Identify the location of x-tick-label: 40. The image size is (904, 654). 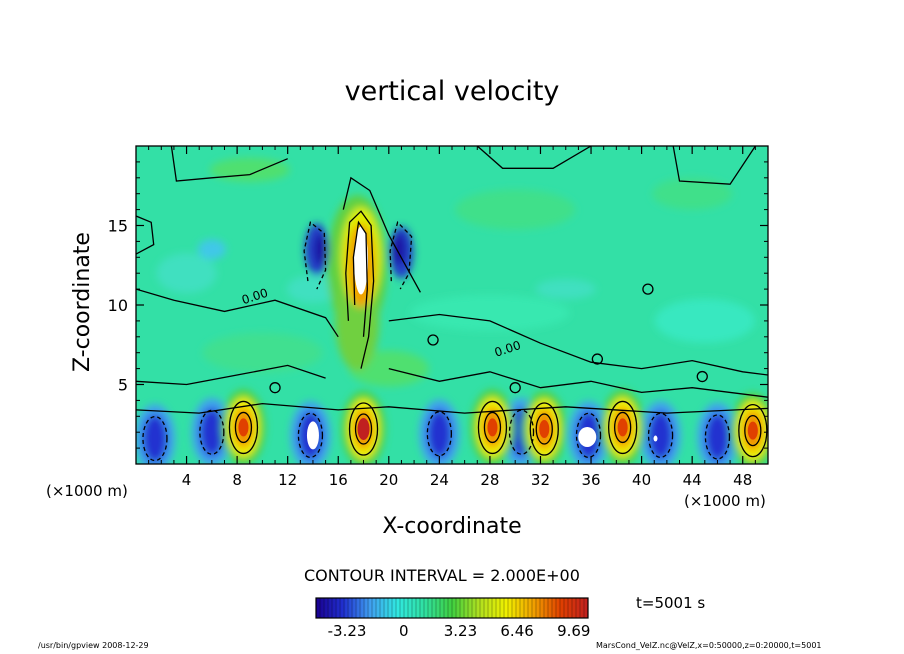
(641, 480).